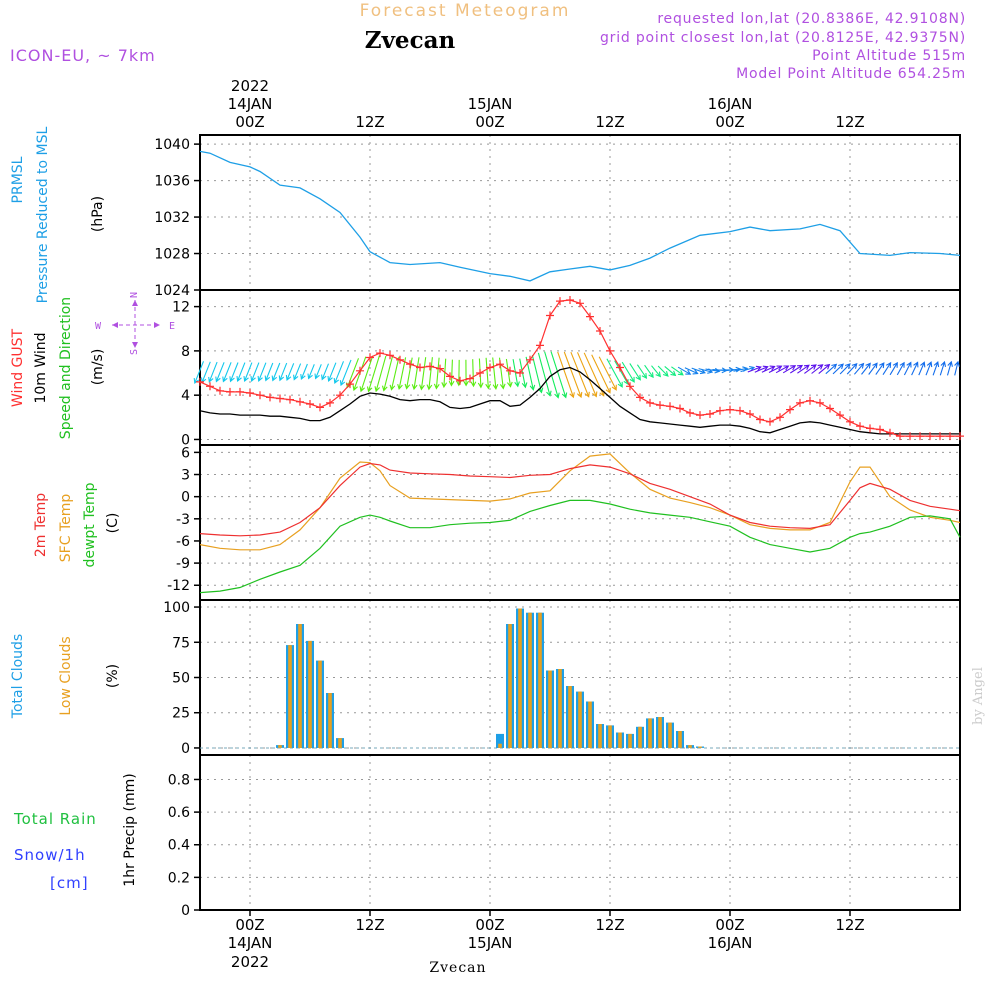 The image size is (1000, 1000). Describe the element at coordinates (179, 846) in the screenshot. I see `precip-ytick-label: 0.4` at that location.